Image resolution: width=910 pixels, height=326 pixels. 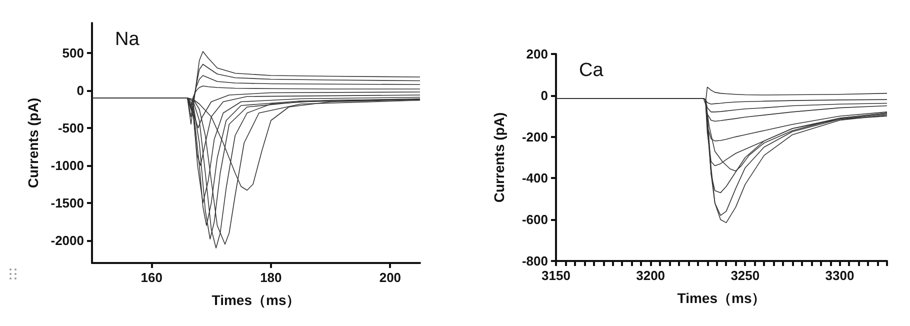 What do you see at coordinates (67, 240) in the screenshot?
I see `y-tick-label: -2000` at bounding box center [67, 240].